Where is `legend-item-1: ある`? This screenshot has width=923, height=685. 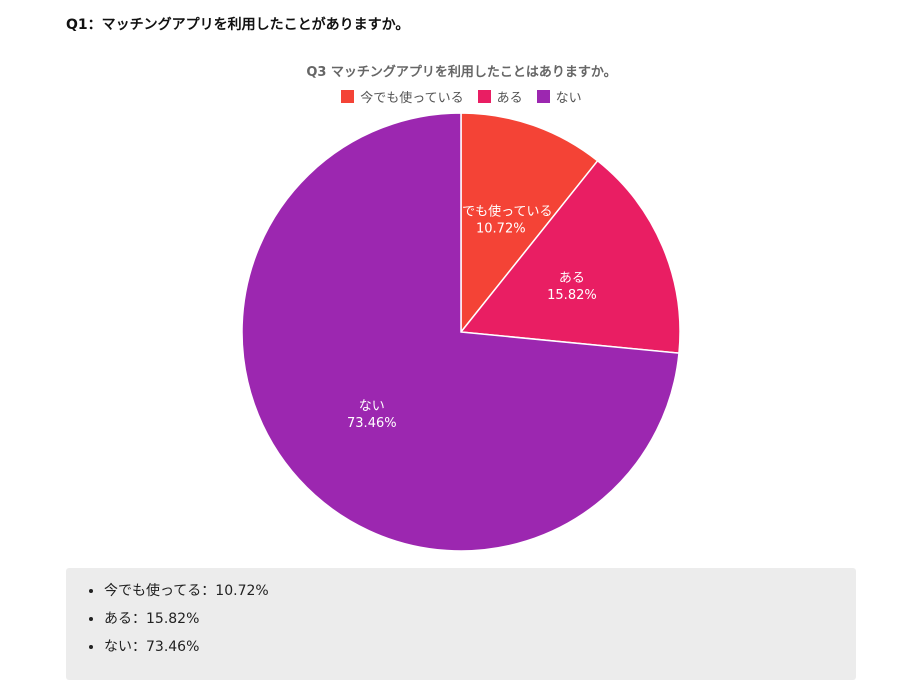
legend-item-1: ある is located at coordinates (500, 96).